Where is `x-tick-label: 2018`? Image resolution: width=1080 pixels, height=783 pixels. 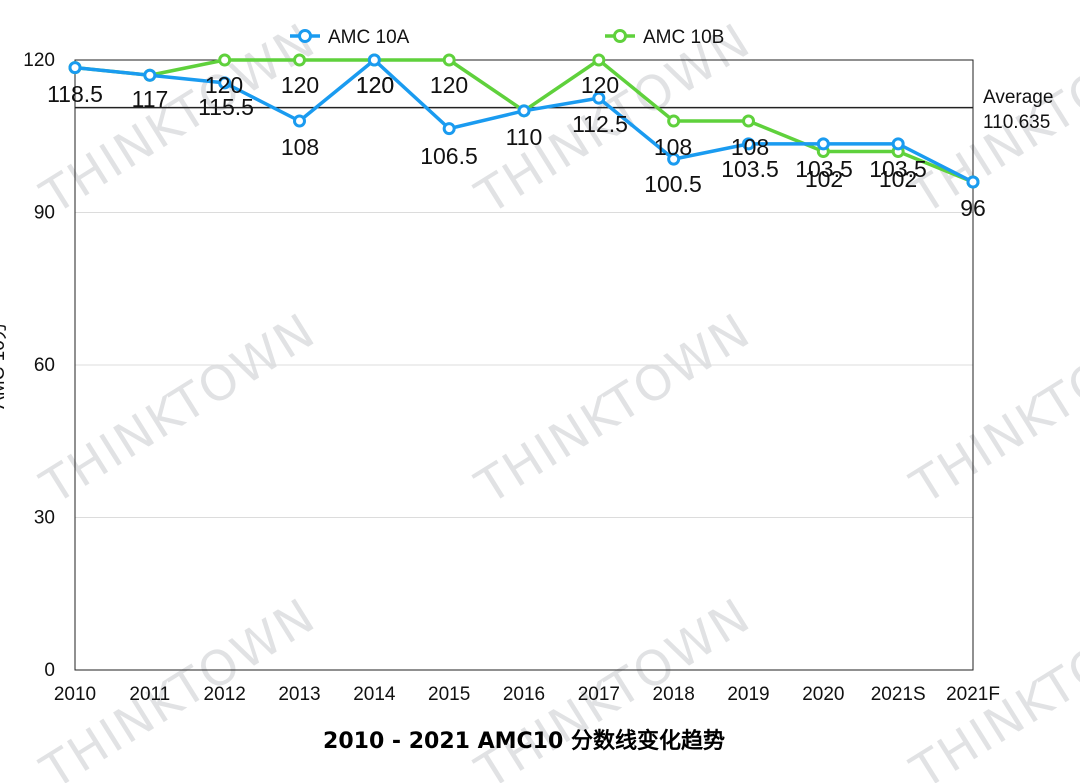
x-tick-label: 2018 is located at coordinates (674, 694).